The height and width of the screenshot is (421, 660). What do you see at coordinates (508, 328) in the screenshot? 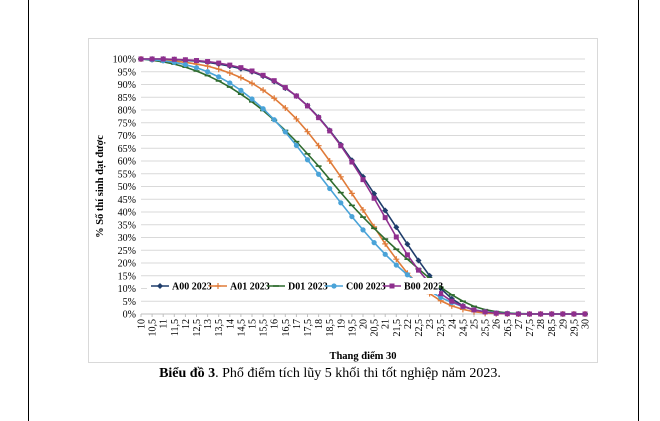
I see `x-tick-label: 26,5` at bounding box center [508, 328].